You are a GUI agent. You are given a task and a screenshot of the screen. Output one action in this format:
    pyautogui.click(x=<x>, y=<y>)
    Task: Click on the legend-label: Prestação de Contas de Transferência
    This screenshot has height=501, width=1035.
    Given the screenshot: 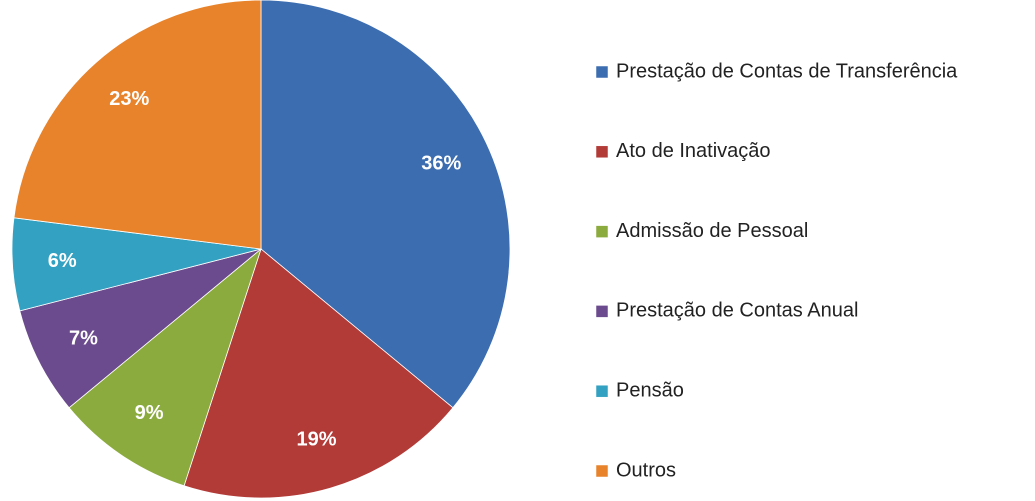 What is the action you would take?
    pyautogui.click(x=787, y=71)
    